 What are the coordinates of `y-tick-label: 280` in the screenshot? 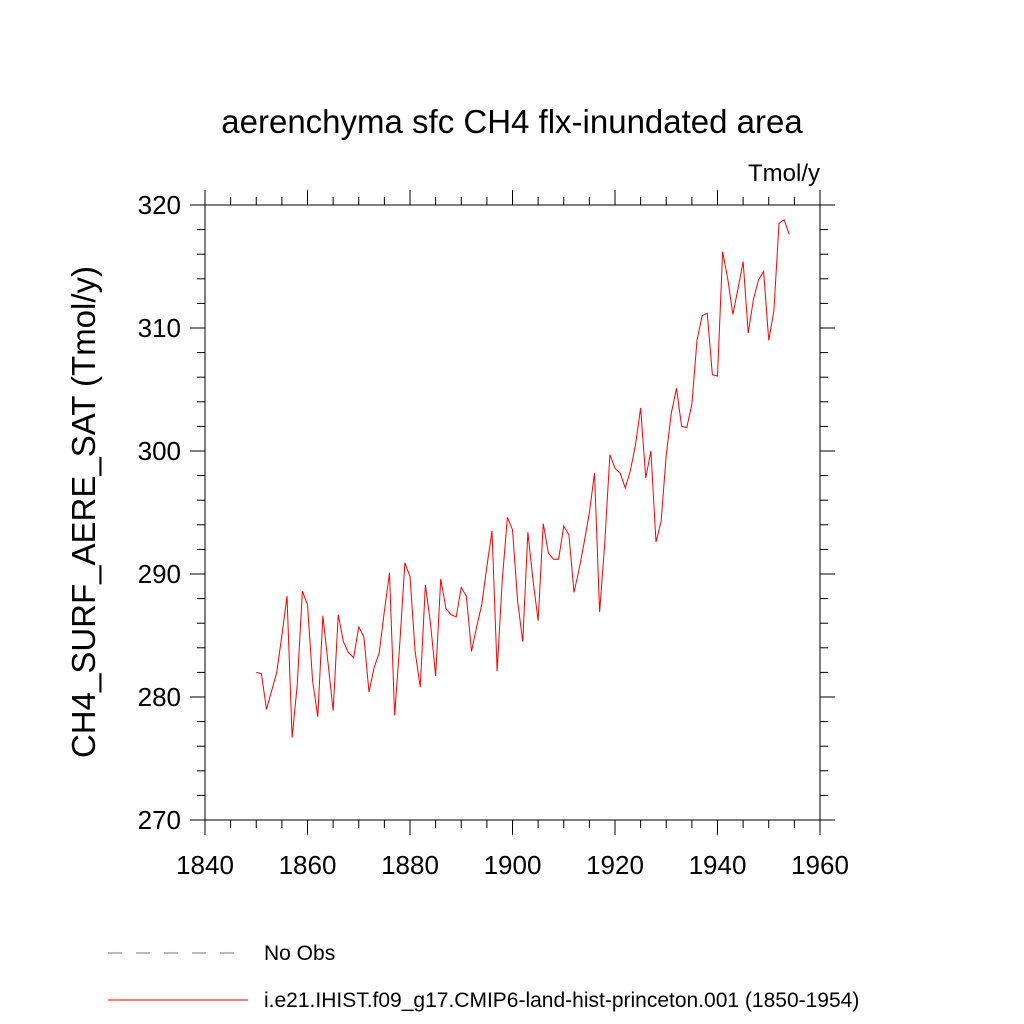 It's located at (159, 697).